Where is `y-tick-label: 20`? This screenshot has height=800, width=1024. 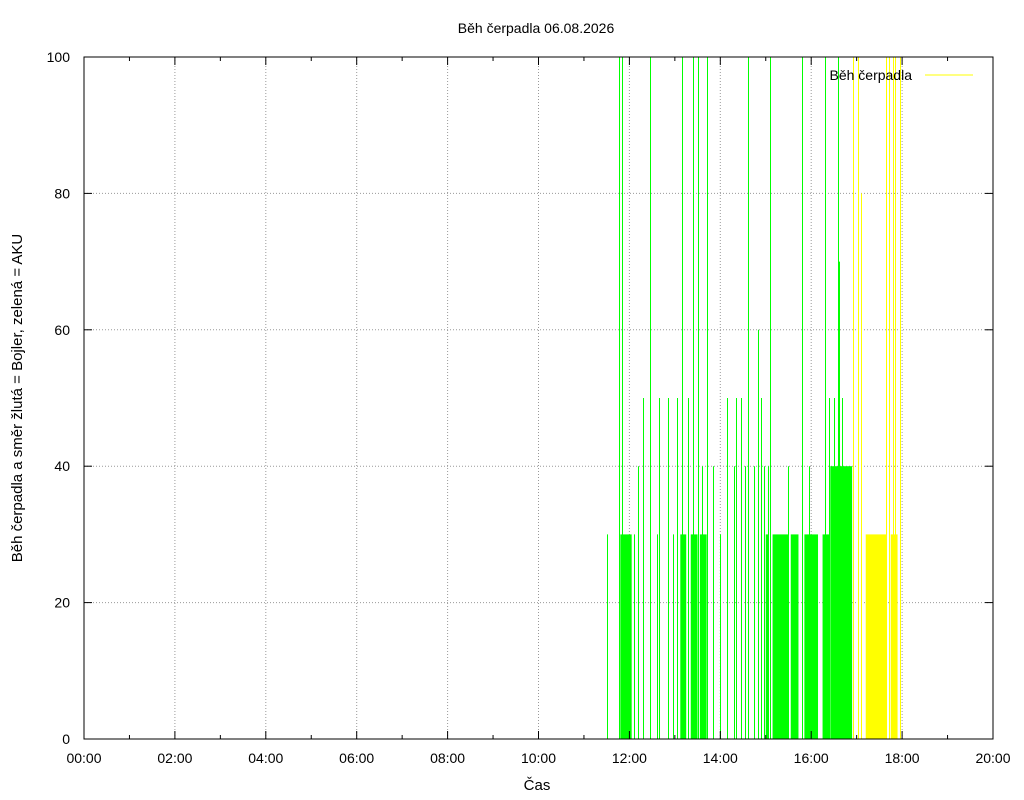
y-tick-label: 20 is located at coordinates (62, 603).